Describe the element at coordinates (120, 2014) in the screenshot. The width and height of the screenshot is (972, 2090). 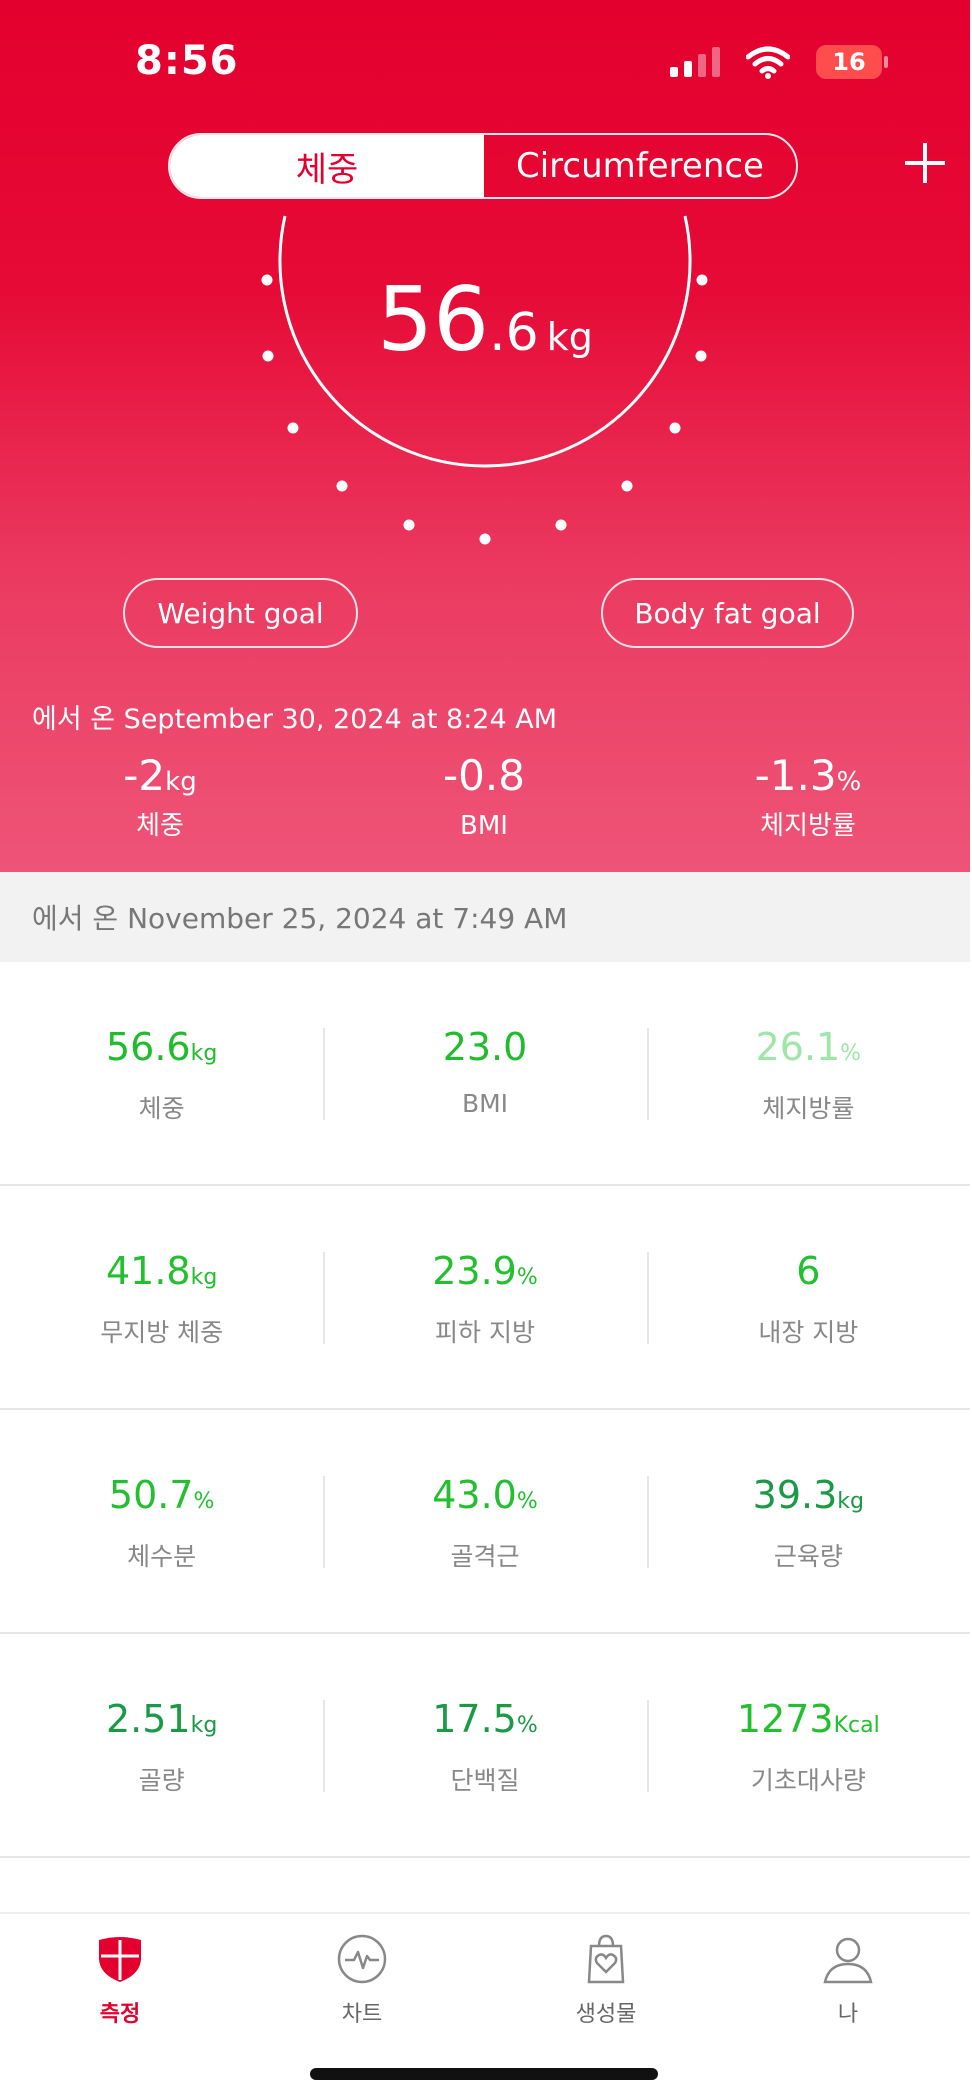
I see `tab-label: 측정` at that location.